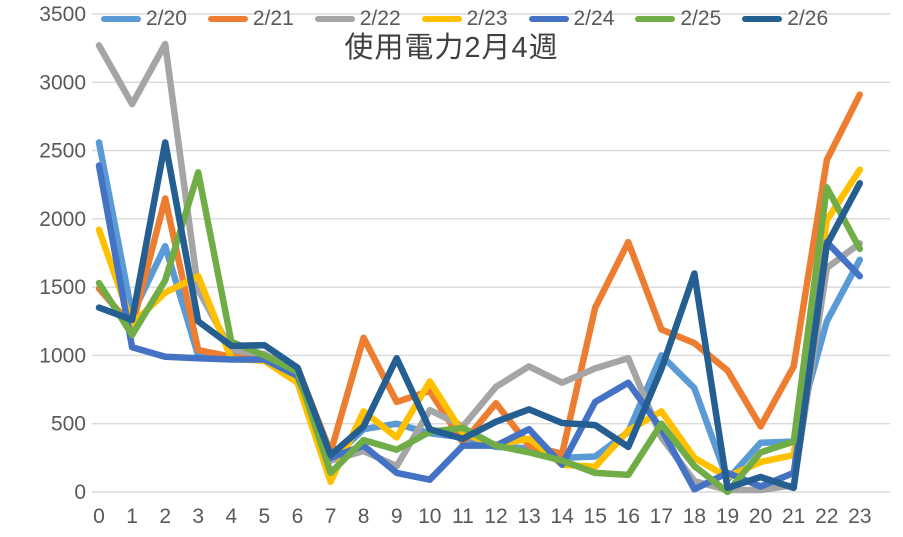 This screenshot has width=903, height=537. Describe the element at coordinates (99, 516) in the screenshot. I see `x-tick-label: 0` at that location.